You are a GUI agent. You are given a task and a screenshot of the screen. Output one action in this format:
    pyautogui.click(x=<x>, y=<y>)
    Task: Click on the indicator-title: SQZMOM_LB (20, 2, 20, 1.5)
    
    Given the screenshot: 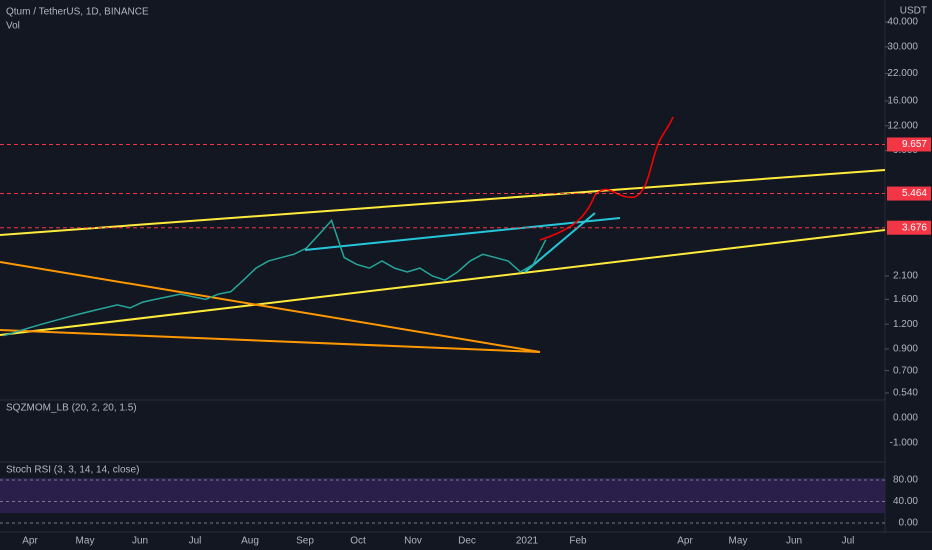 What is the action you would take?
    pyautogui.click(x=71, y=408)
    